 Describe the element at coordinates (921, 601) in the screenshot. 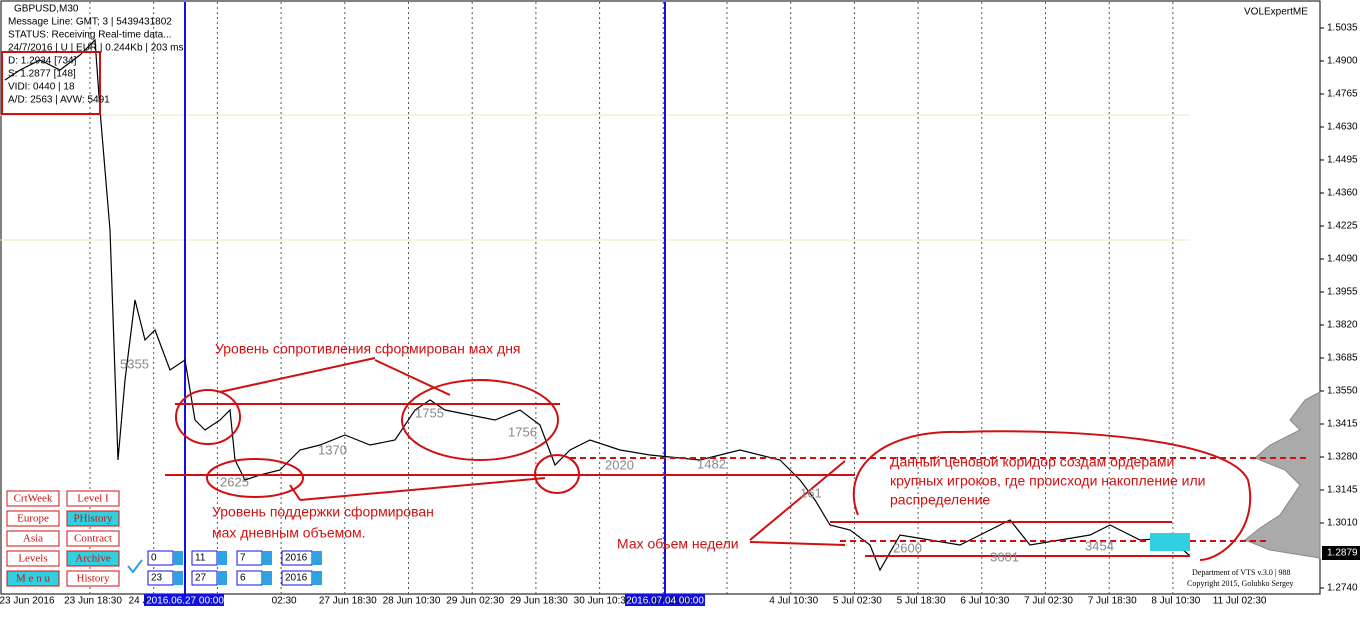

I see `time-label: 5 Jul 18:30` at that location.